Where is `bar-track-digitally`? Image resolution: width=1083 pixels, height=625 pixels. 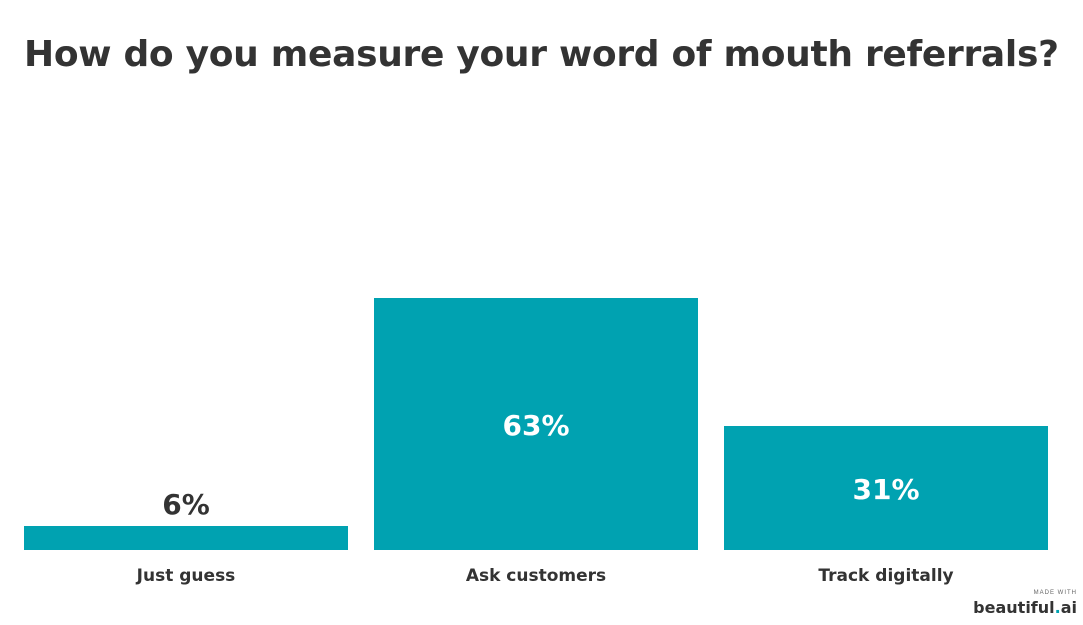 bar-track-digitally is located at coordinates (886, 488).